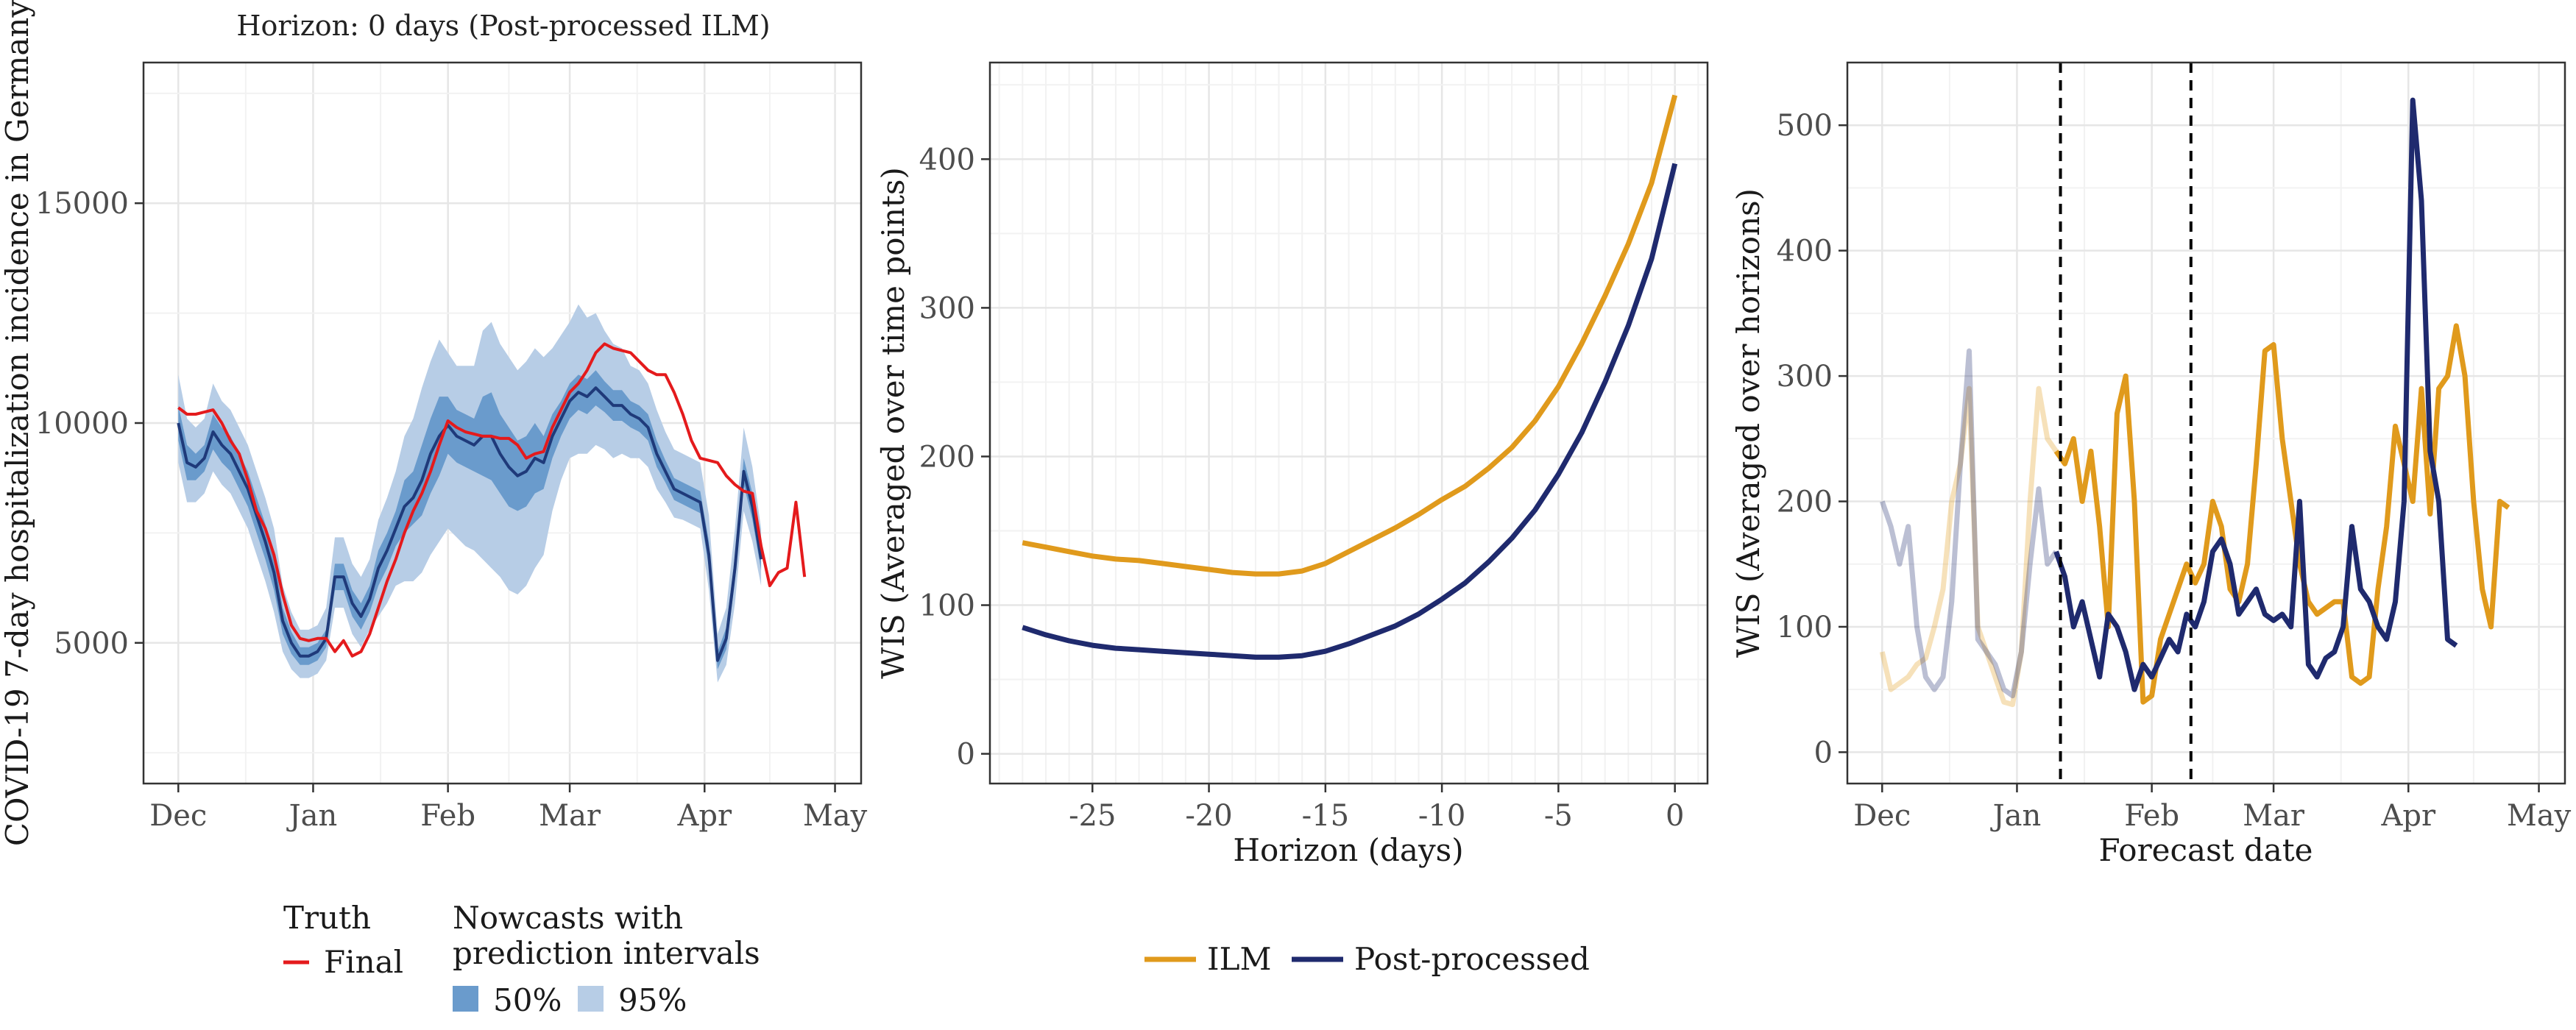 This screenshot has height=1030, width=2576. Describe the element at coordinates (606, 953) in the screenshot. I see `legend-nowcast-title-line2: prediction intervals` at that location.